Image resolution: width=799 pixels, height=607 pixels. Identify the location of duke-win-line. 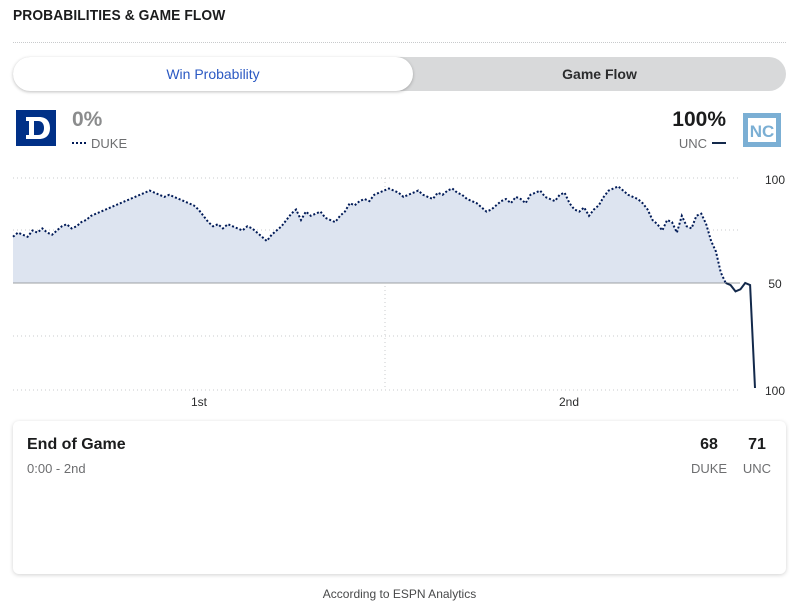
(369, 234).